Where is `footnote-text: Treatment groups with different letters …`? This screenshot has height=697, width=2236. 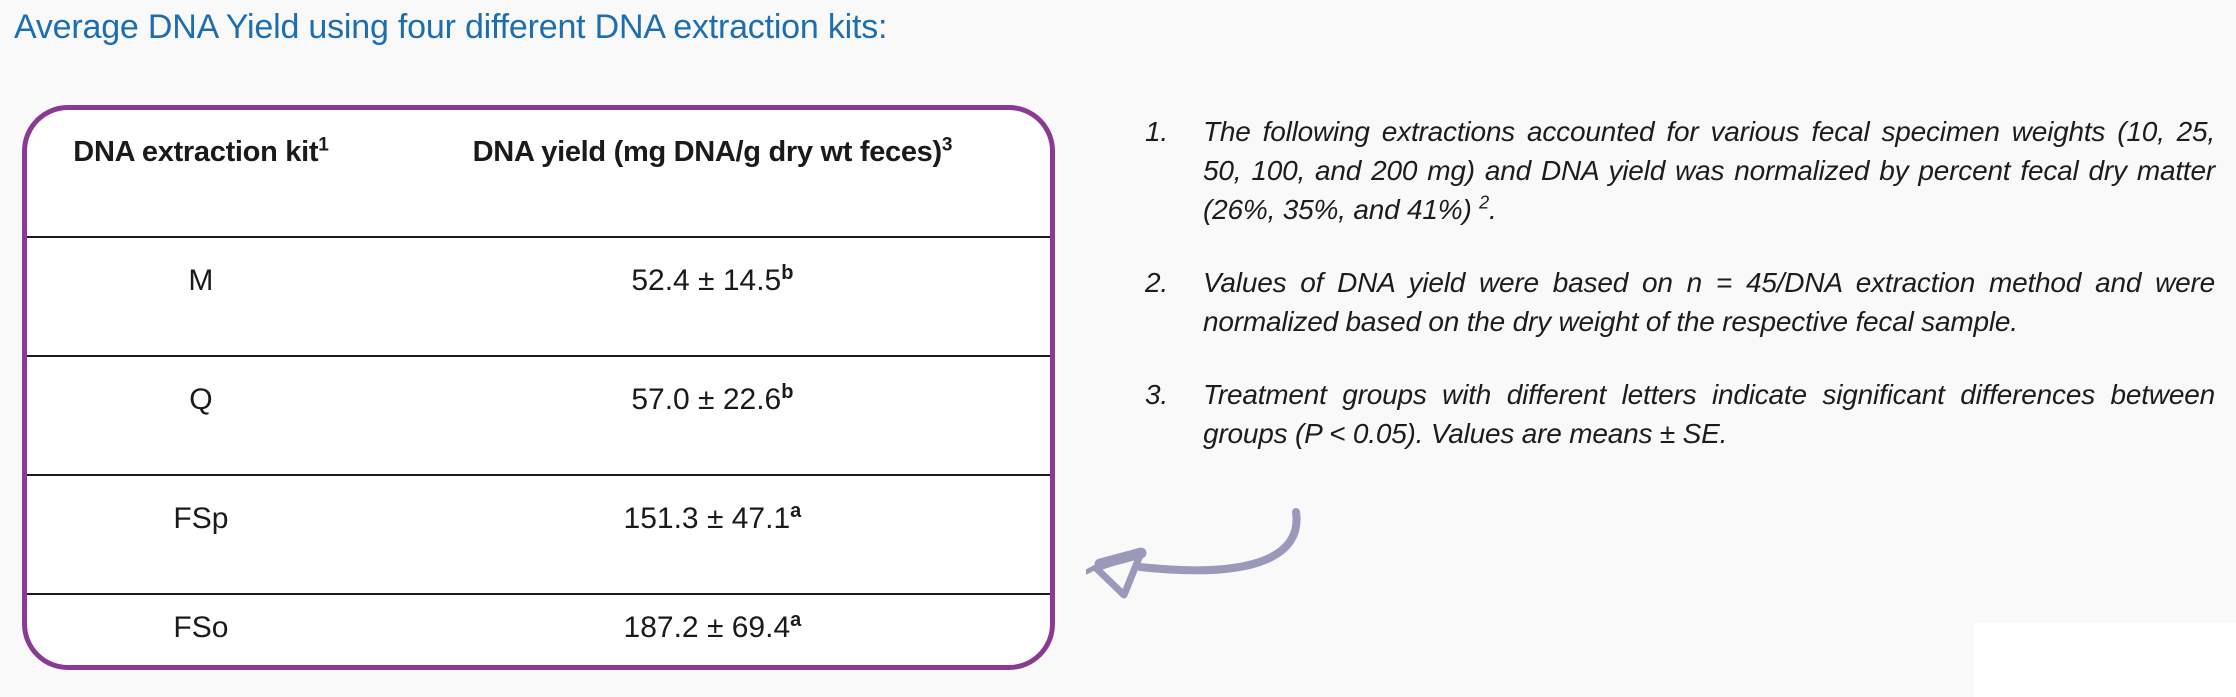 footnote-text: Treatment groups with different letters … is located at coordinates (1709, 414).